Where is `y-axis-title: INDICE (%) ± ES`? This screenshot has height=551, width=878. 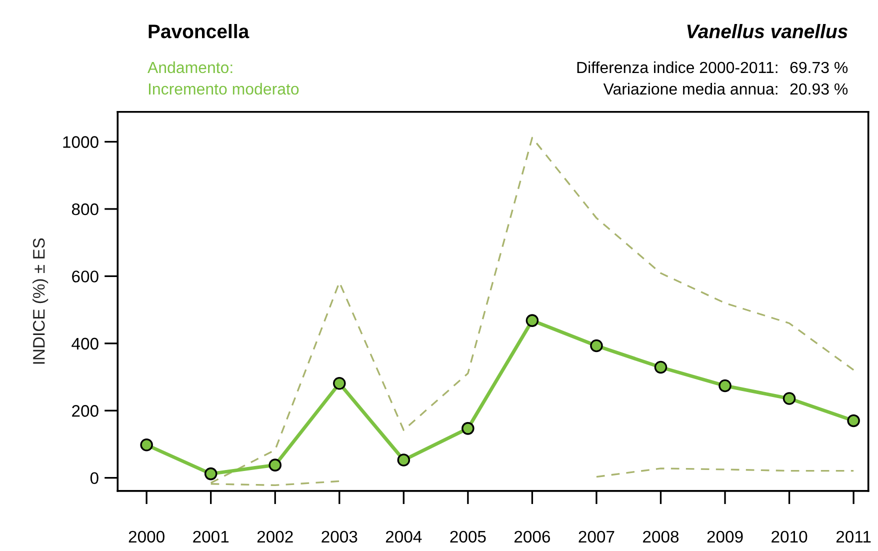 y-axis-title: INDICE (%) ± ES is located at coordinates (40, 301).